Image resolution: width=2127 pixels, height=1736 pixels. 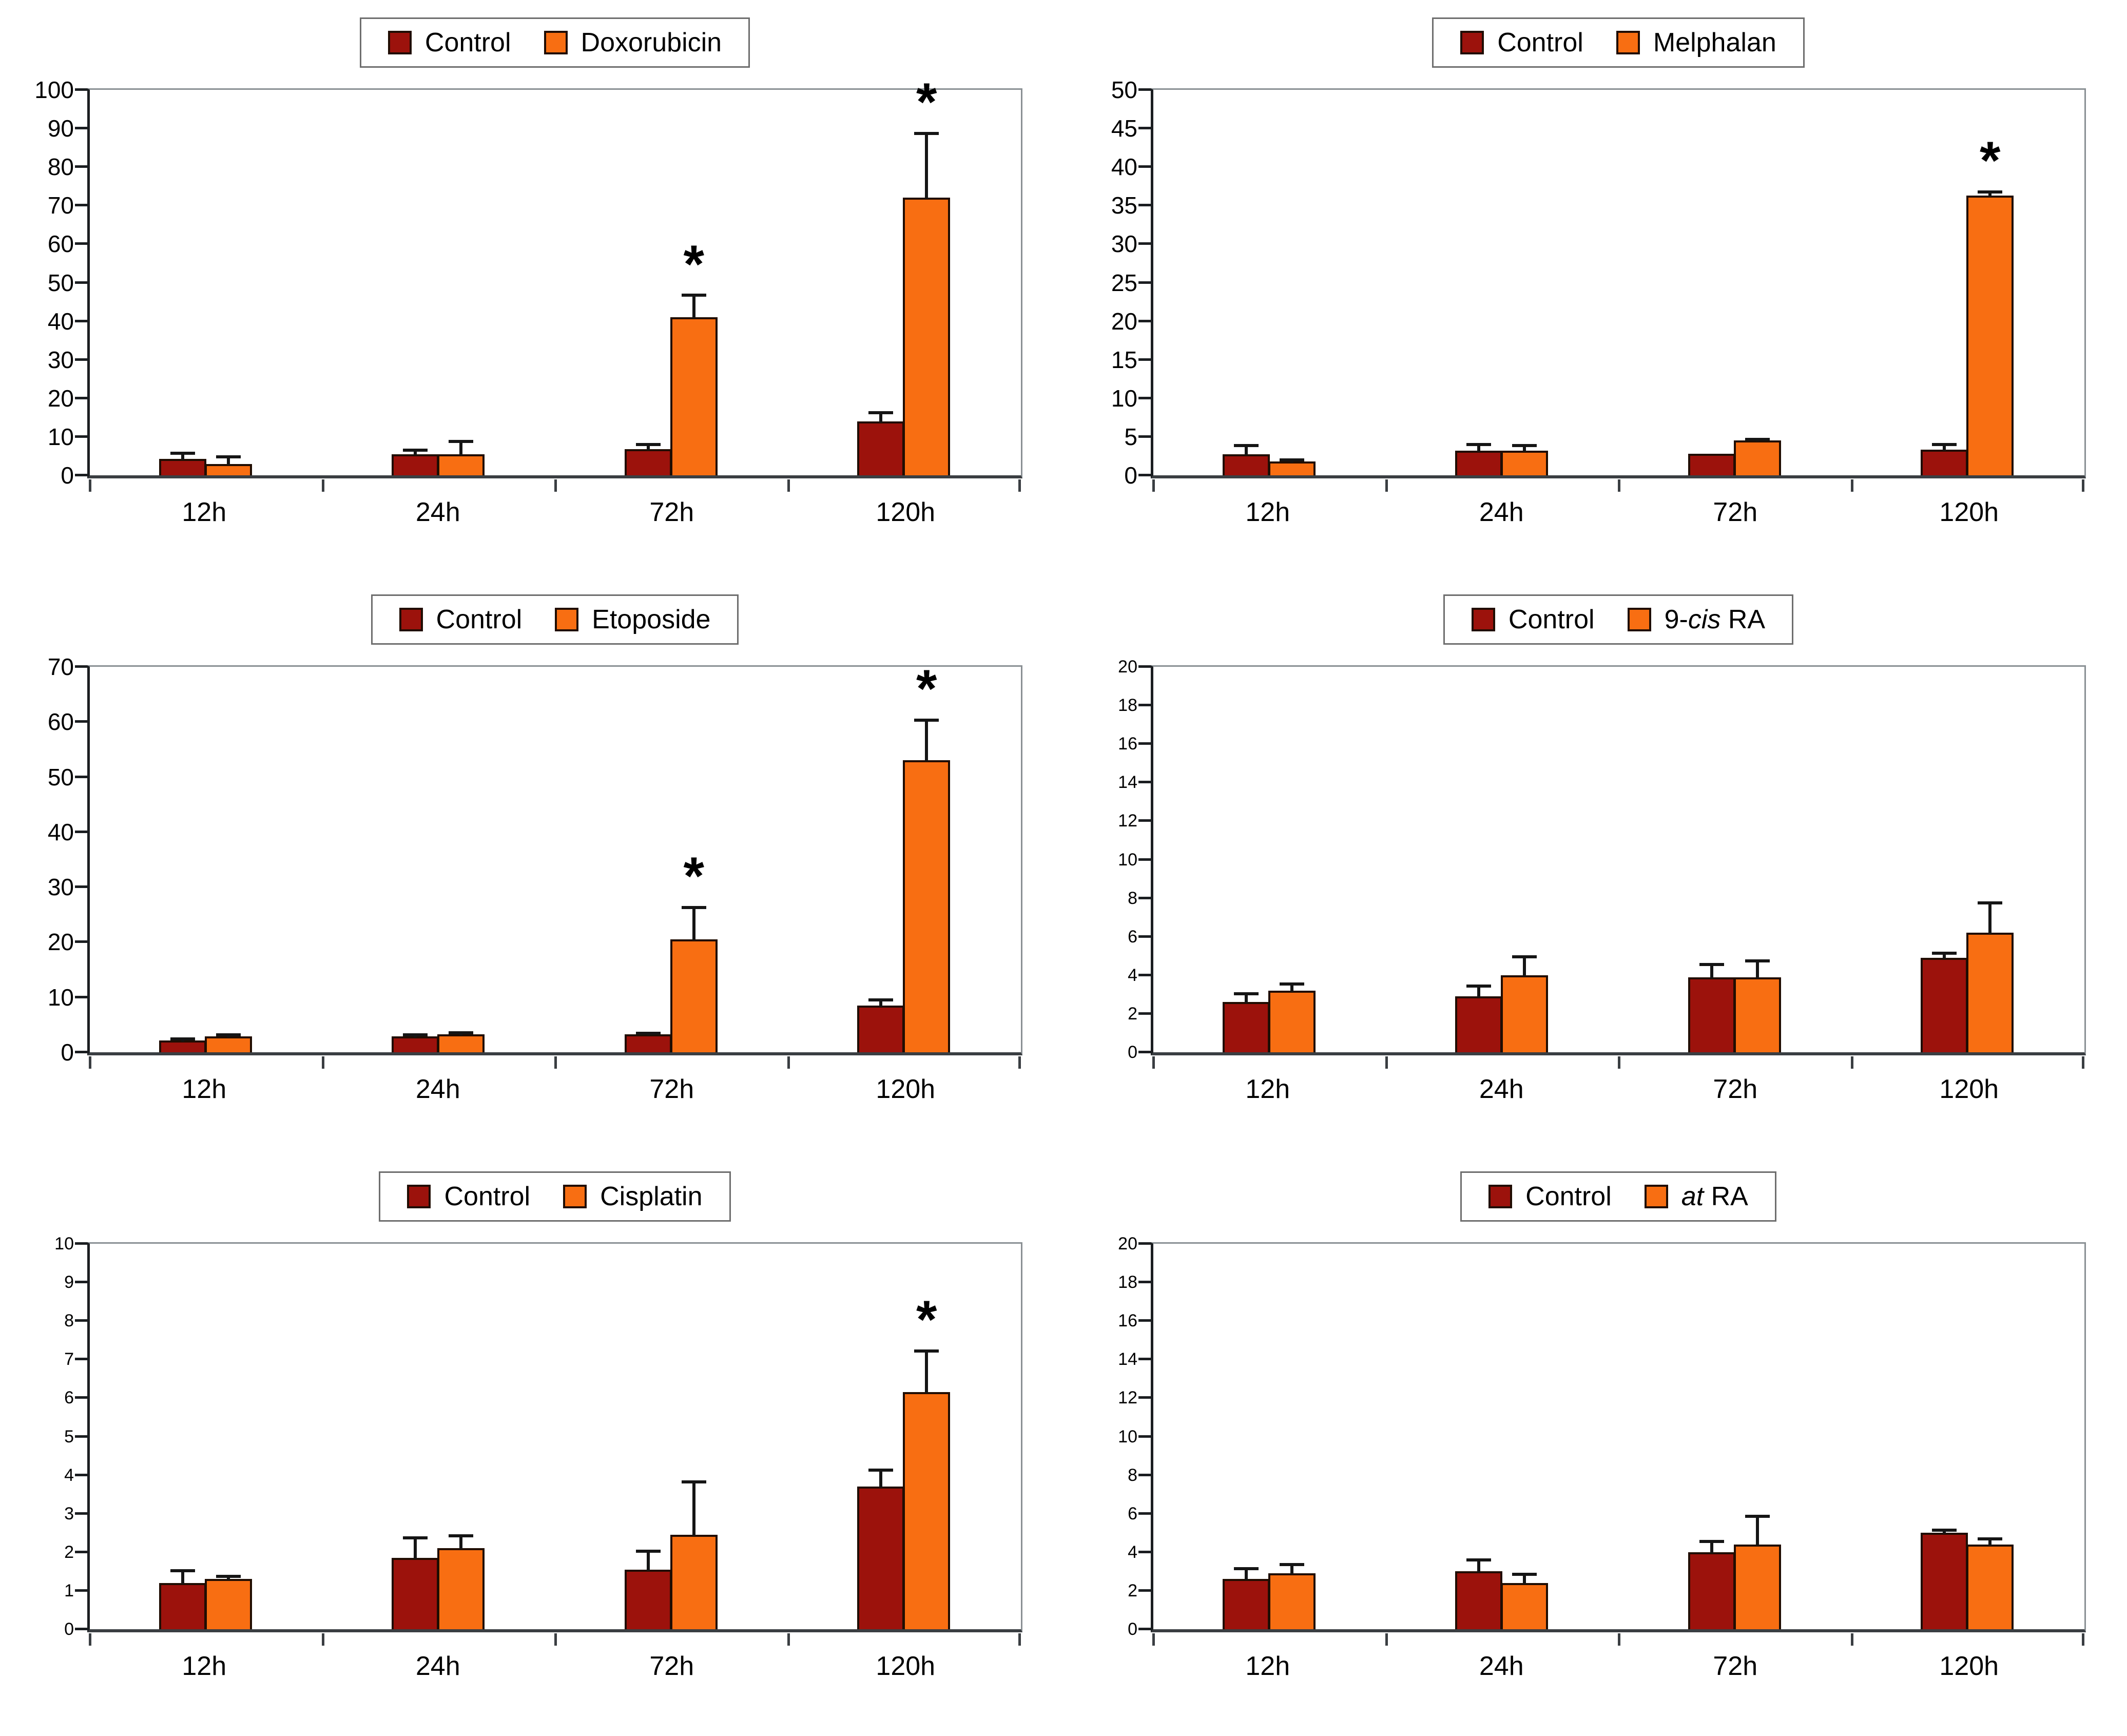 What do you see at coordinates (468, 42) in the screenshot?
I see `legend-label: Control` at bounding box center [468, 42].